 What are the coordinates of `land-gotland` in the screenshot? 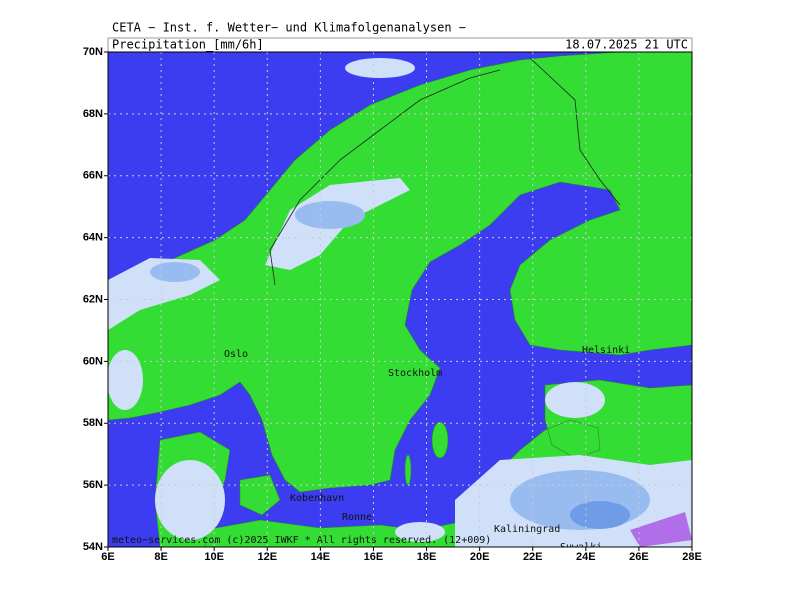 It's located at (440, 440).